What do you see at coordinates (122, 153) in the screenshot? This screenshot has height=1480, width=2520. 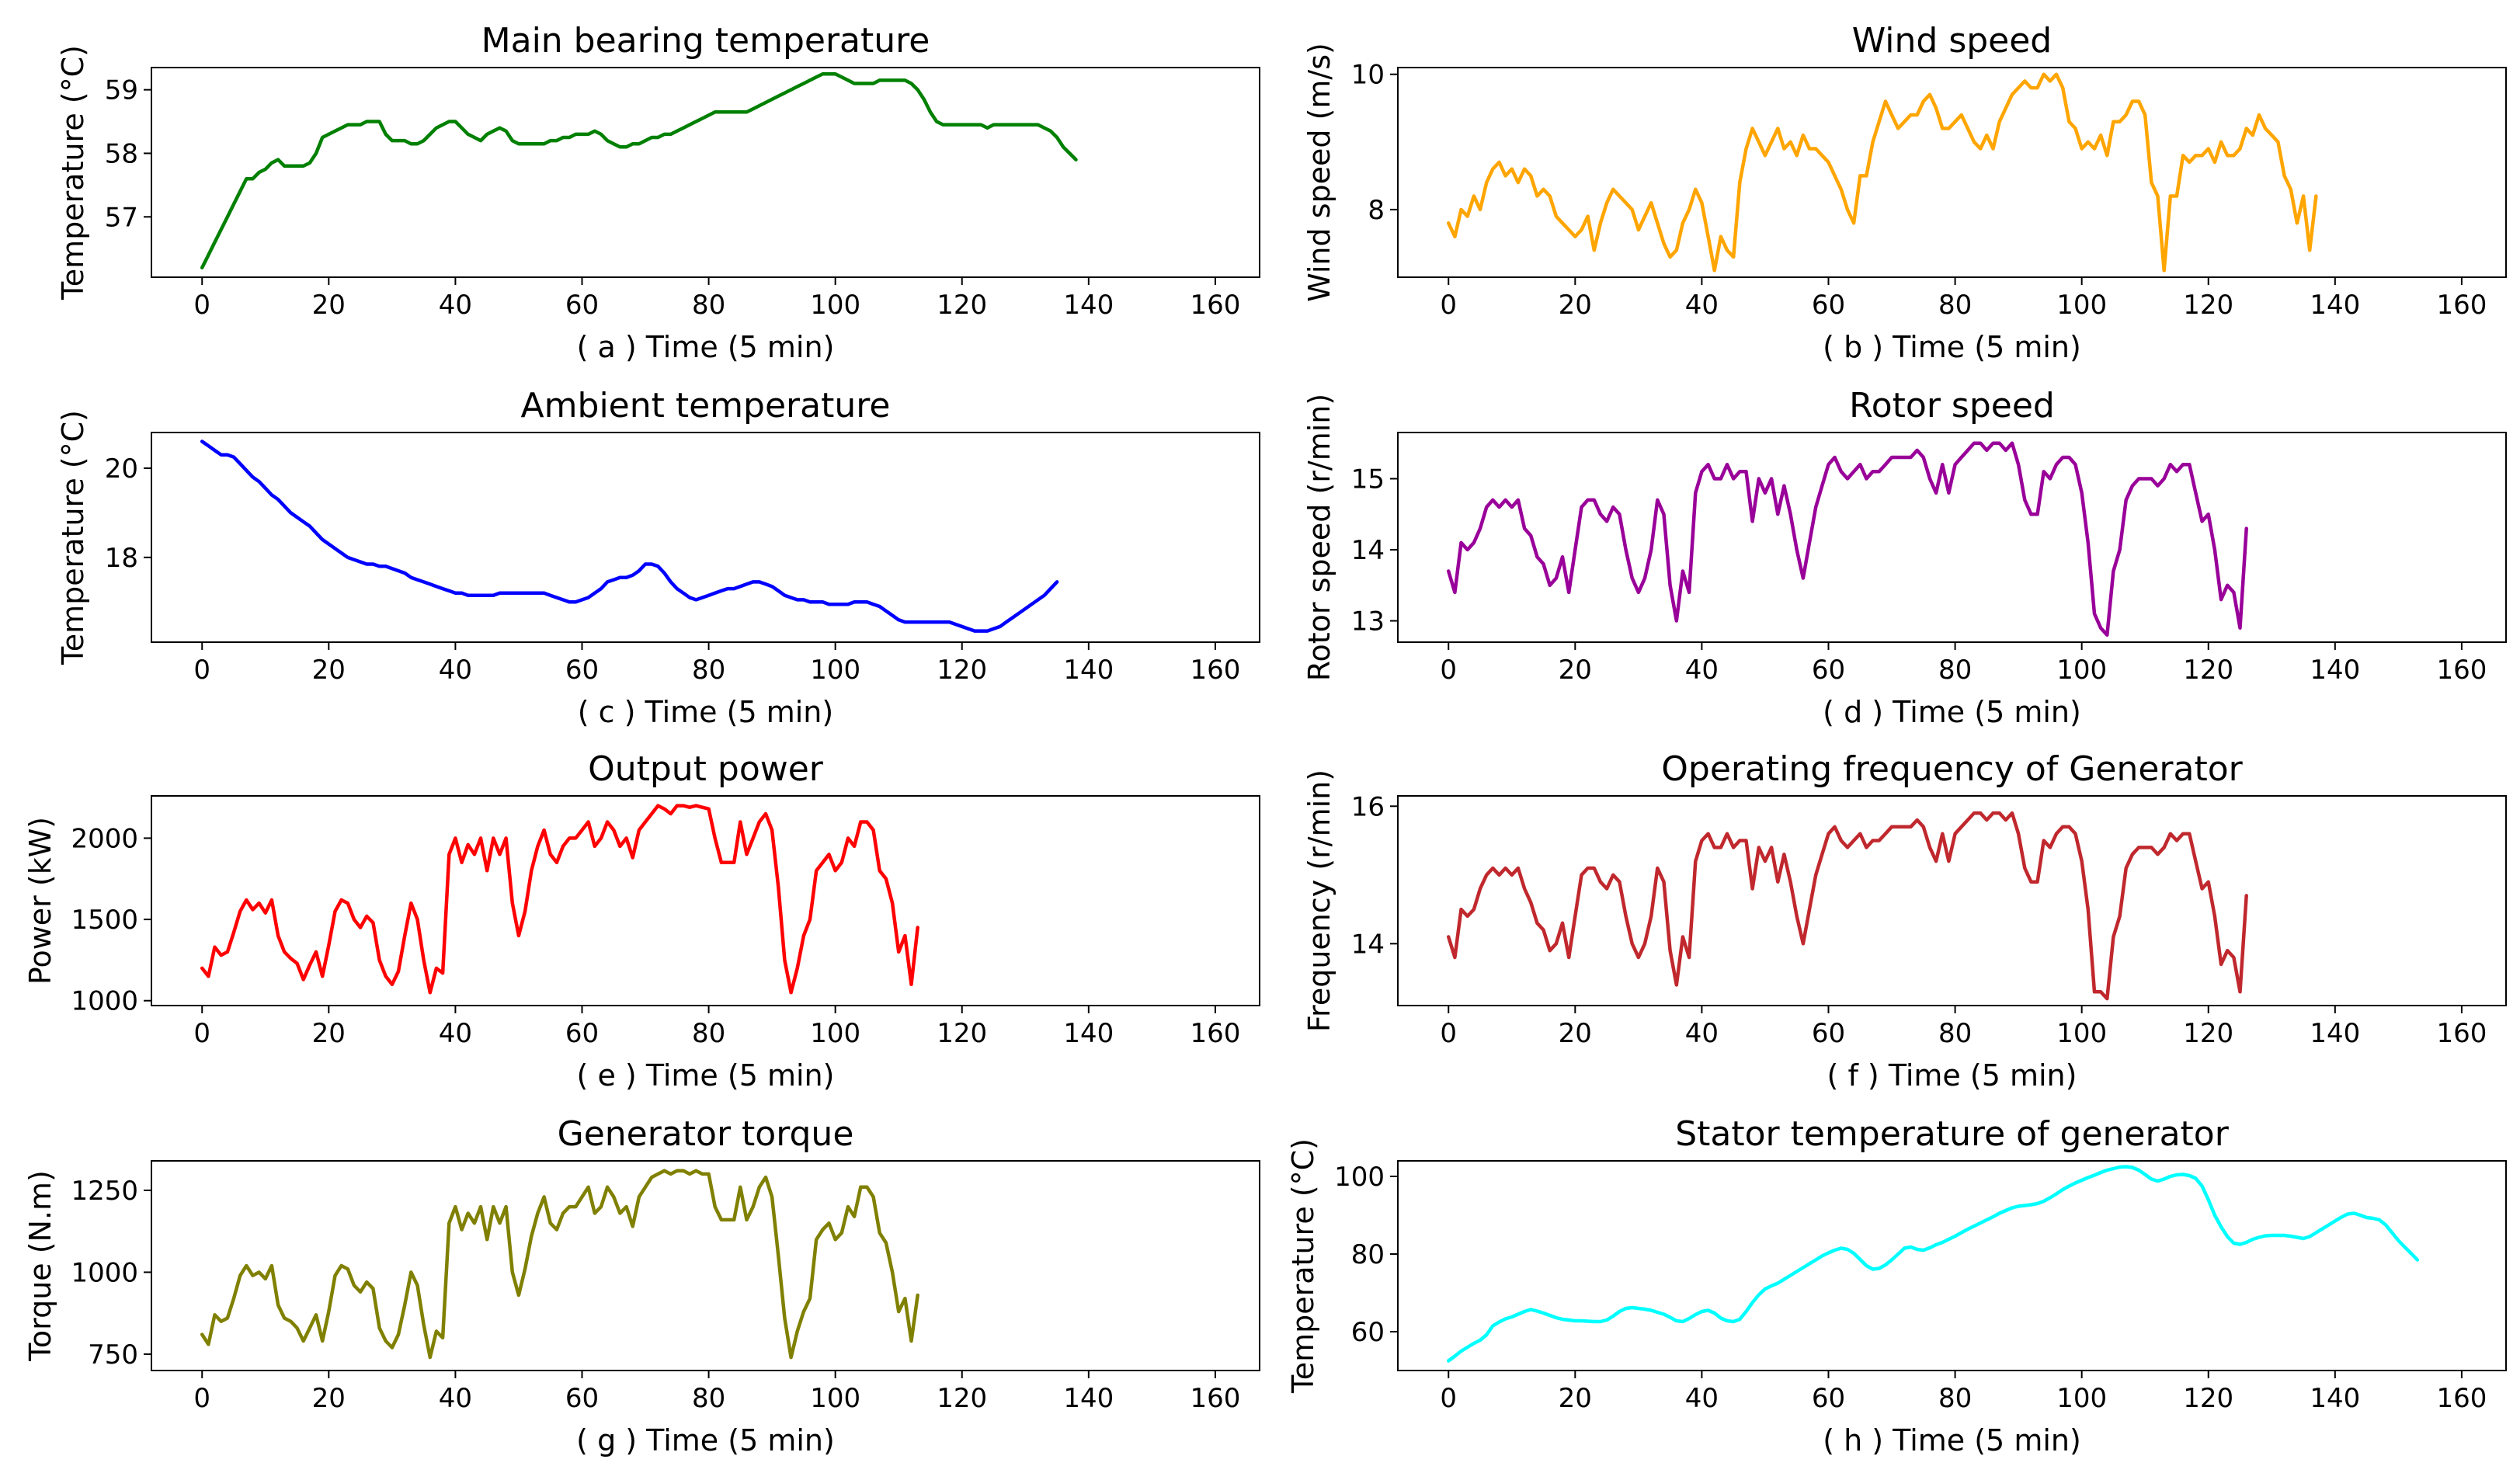 I see `y-tick-label: 58` at bounding box center [122, 153].